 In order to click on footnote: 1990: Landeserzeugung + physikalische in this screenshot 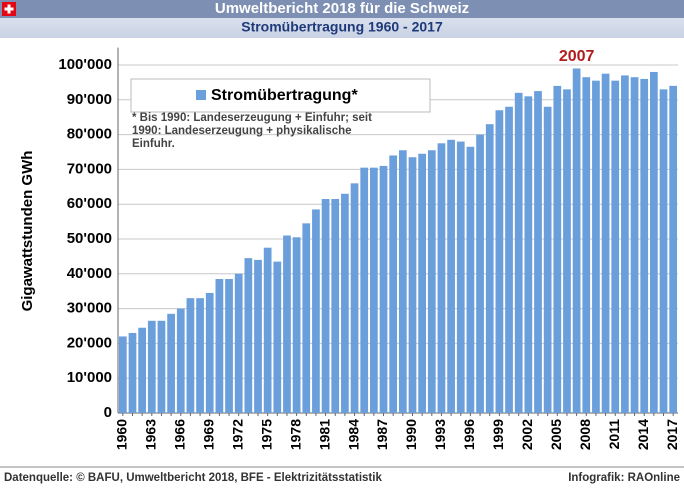, I will do `click(242, 131)`.